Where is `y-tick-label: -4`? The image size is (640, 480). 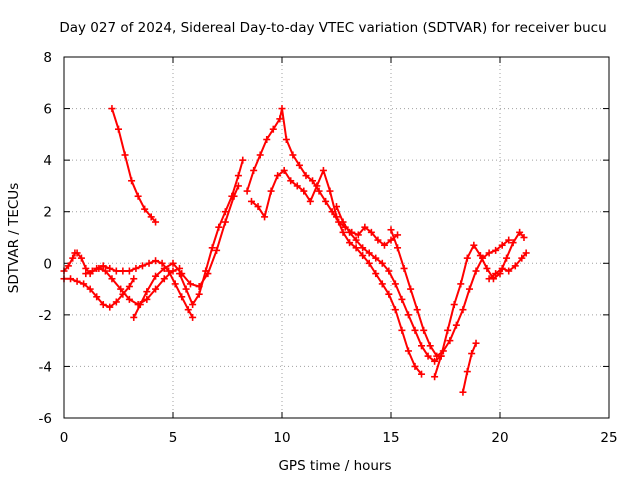
y-tick-label: -4 is located at coordinates (45, 367).